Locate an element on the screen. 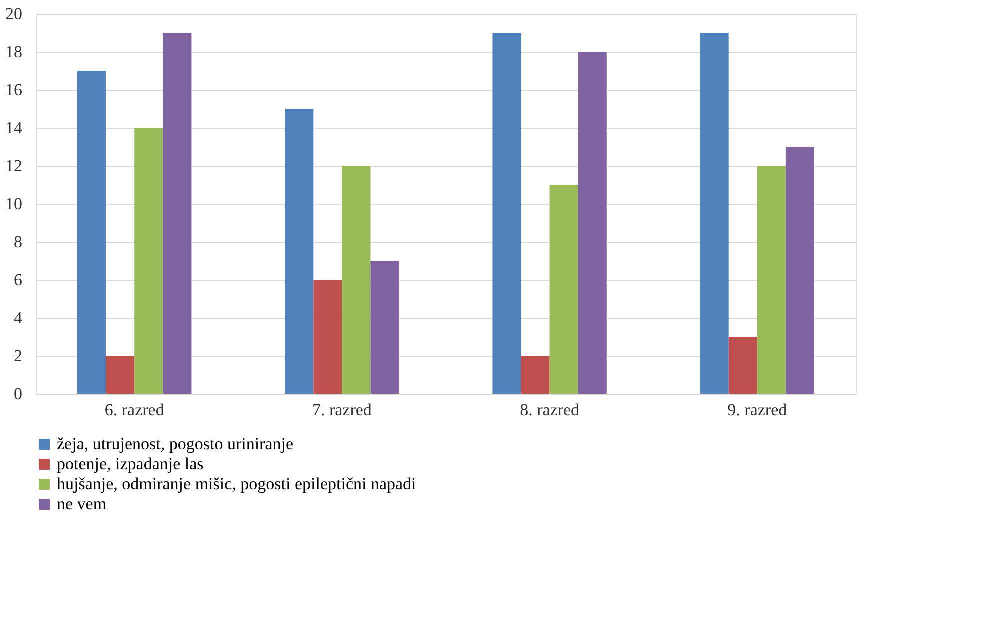 This screenshot has height=626, width=988. y-tick-label: 12 is located at coordinates (14, 166).